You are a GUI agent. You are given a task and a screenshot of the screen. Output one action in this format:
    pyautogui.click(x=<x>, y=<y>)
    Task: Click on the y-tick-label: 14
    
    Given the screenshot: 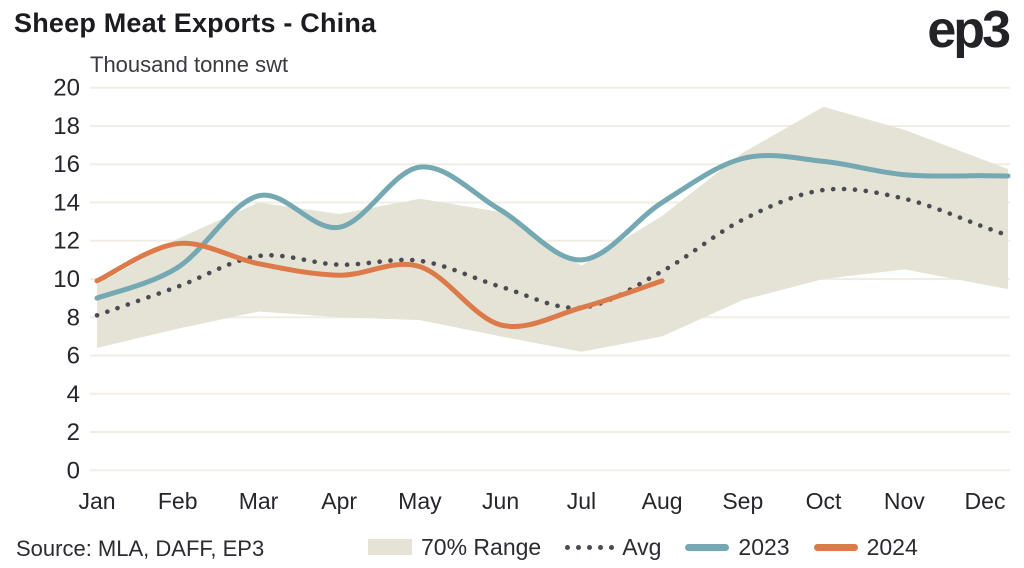 What is the action you would take?
    pyautogui.click(x=66, y=203)
    